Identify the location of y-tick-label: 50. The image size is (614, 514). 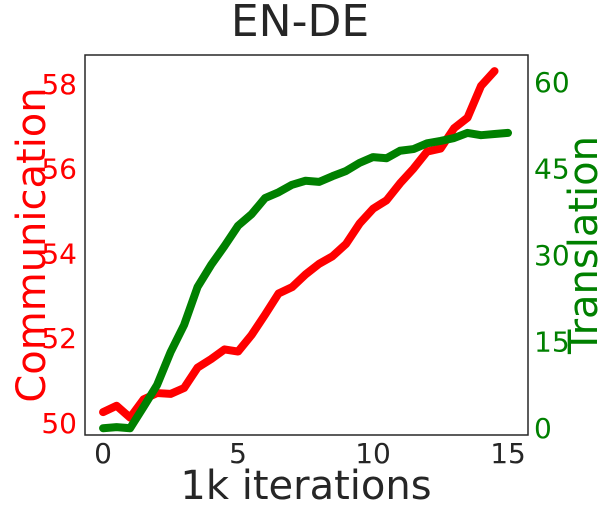
(59, 423).